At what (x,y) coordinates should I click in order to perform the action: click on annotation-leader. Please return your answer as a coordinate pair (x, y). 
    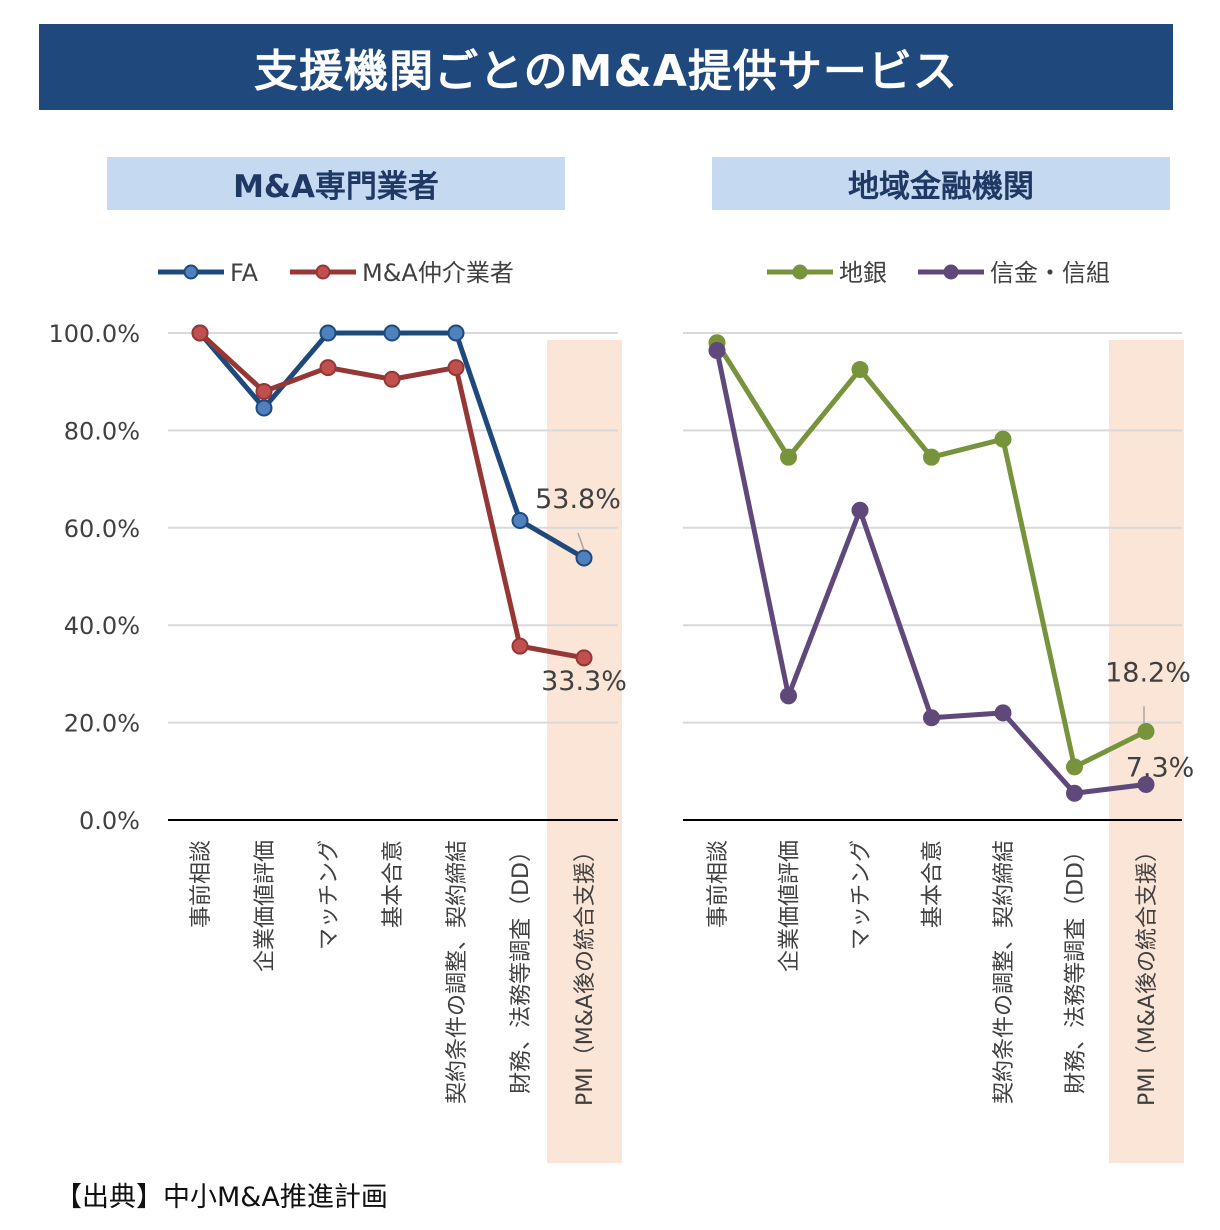
    Looking at the image, I should click on (581, 541).